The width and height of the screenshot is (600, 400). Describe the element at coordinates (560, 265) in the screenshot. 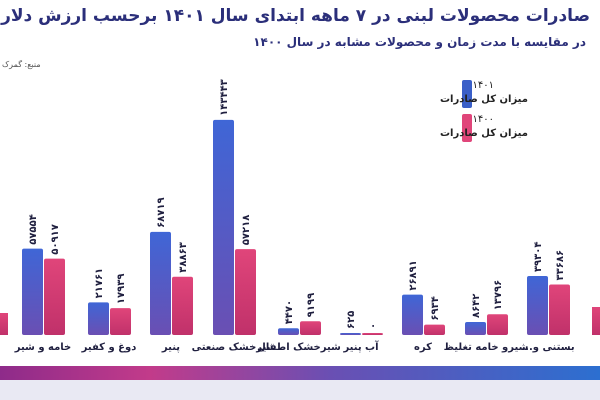

I see `data-label-1400-8: ۳۳۶۸۶` at that location.